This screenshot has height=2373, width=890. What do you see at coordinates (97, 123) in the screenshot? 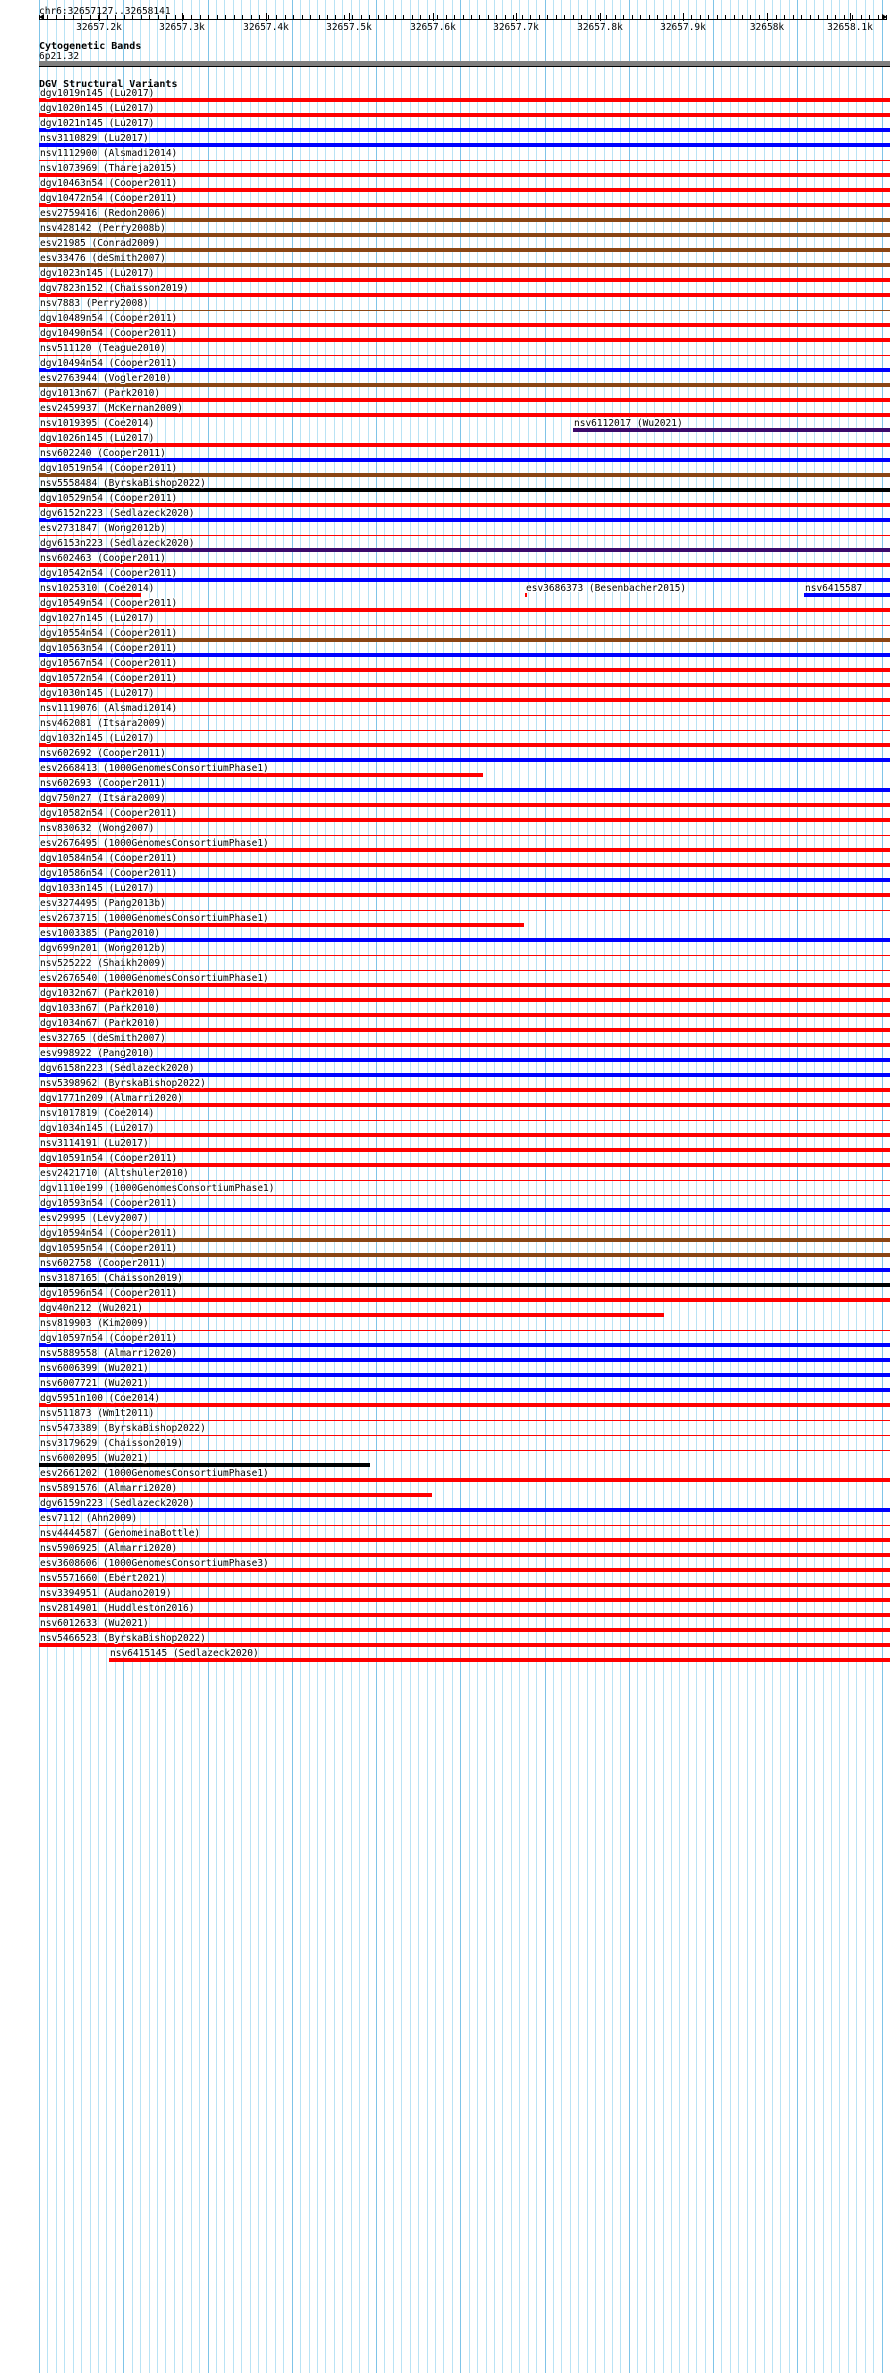
I see `variant-label: dgv1021n145 (Lu2017)` at bounding box center [97, 123].